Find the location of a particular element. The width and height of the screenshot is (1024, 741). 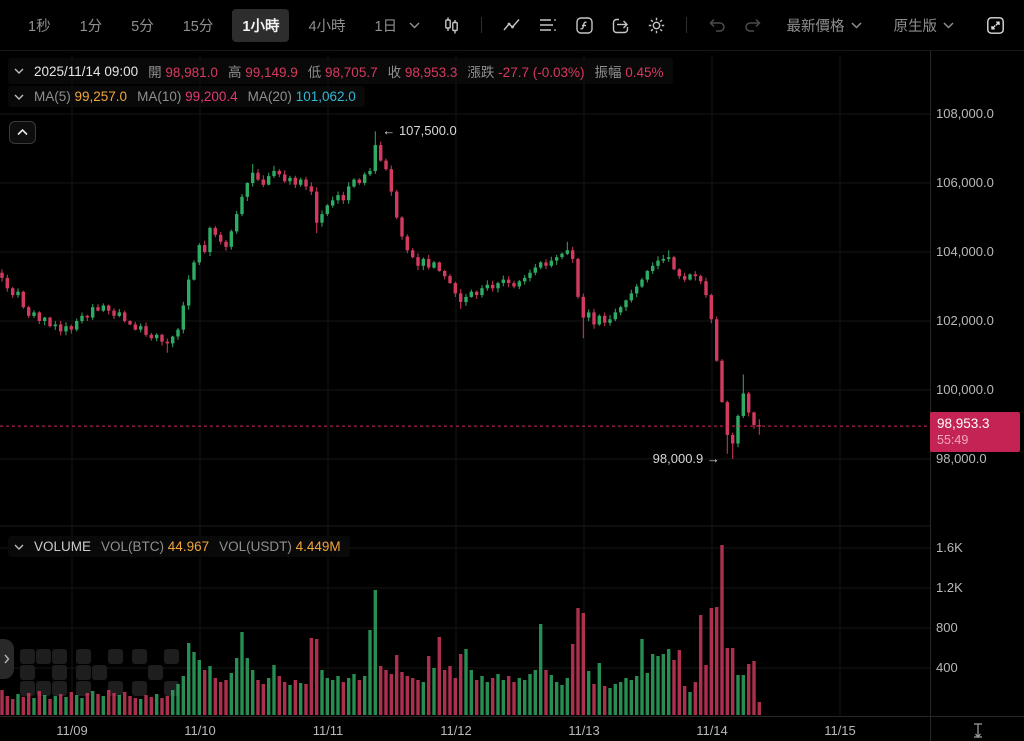

volume-legend: VOLUME VOL(BTC) 44.967 VOL(USDT) 4.449M is located at coordinates (179, 546).